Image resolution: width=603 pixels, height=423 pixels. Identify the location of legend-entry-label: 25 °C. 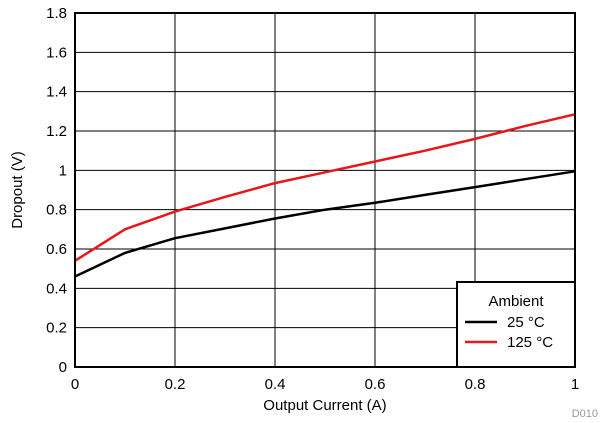
(526, 322).